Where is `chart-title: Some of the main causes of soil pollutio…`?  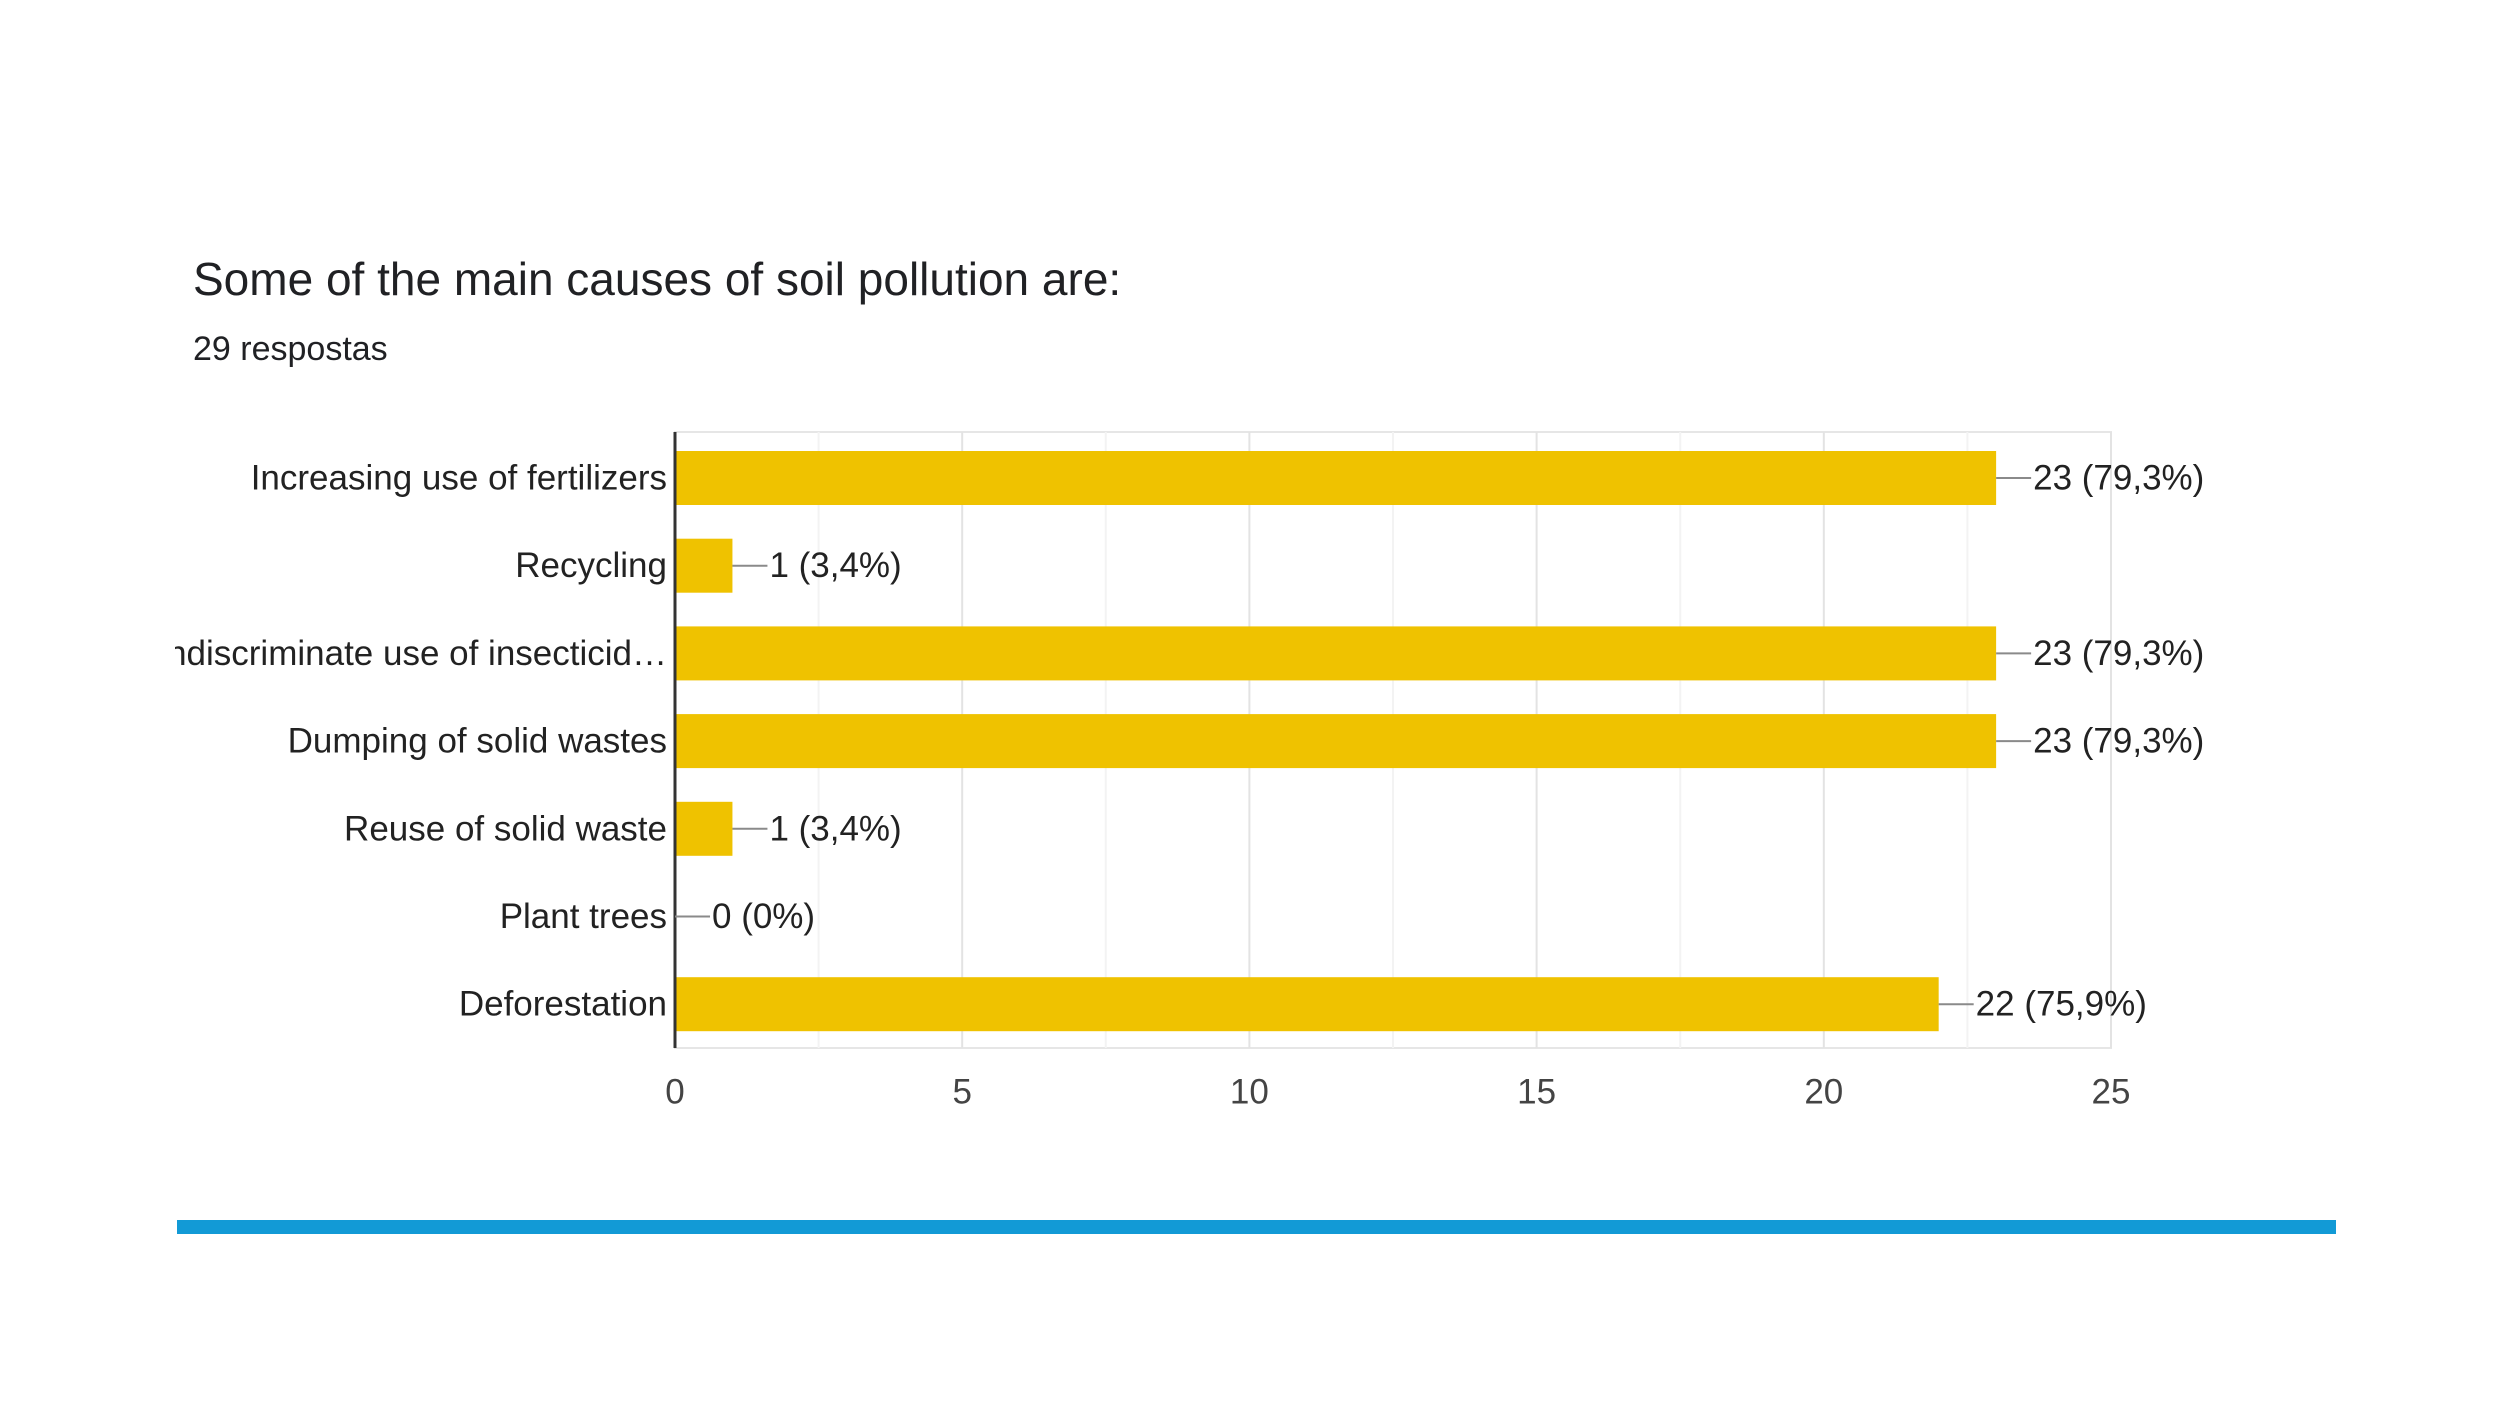
chart-title: Some of the main causes of soil pollutio… is located at coordinates (657, 279).